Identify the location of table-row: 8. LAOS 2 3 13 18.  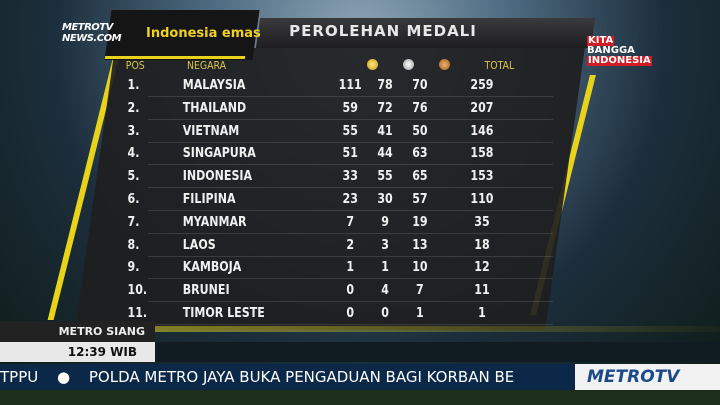
(306, 246).